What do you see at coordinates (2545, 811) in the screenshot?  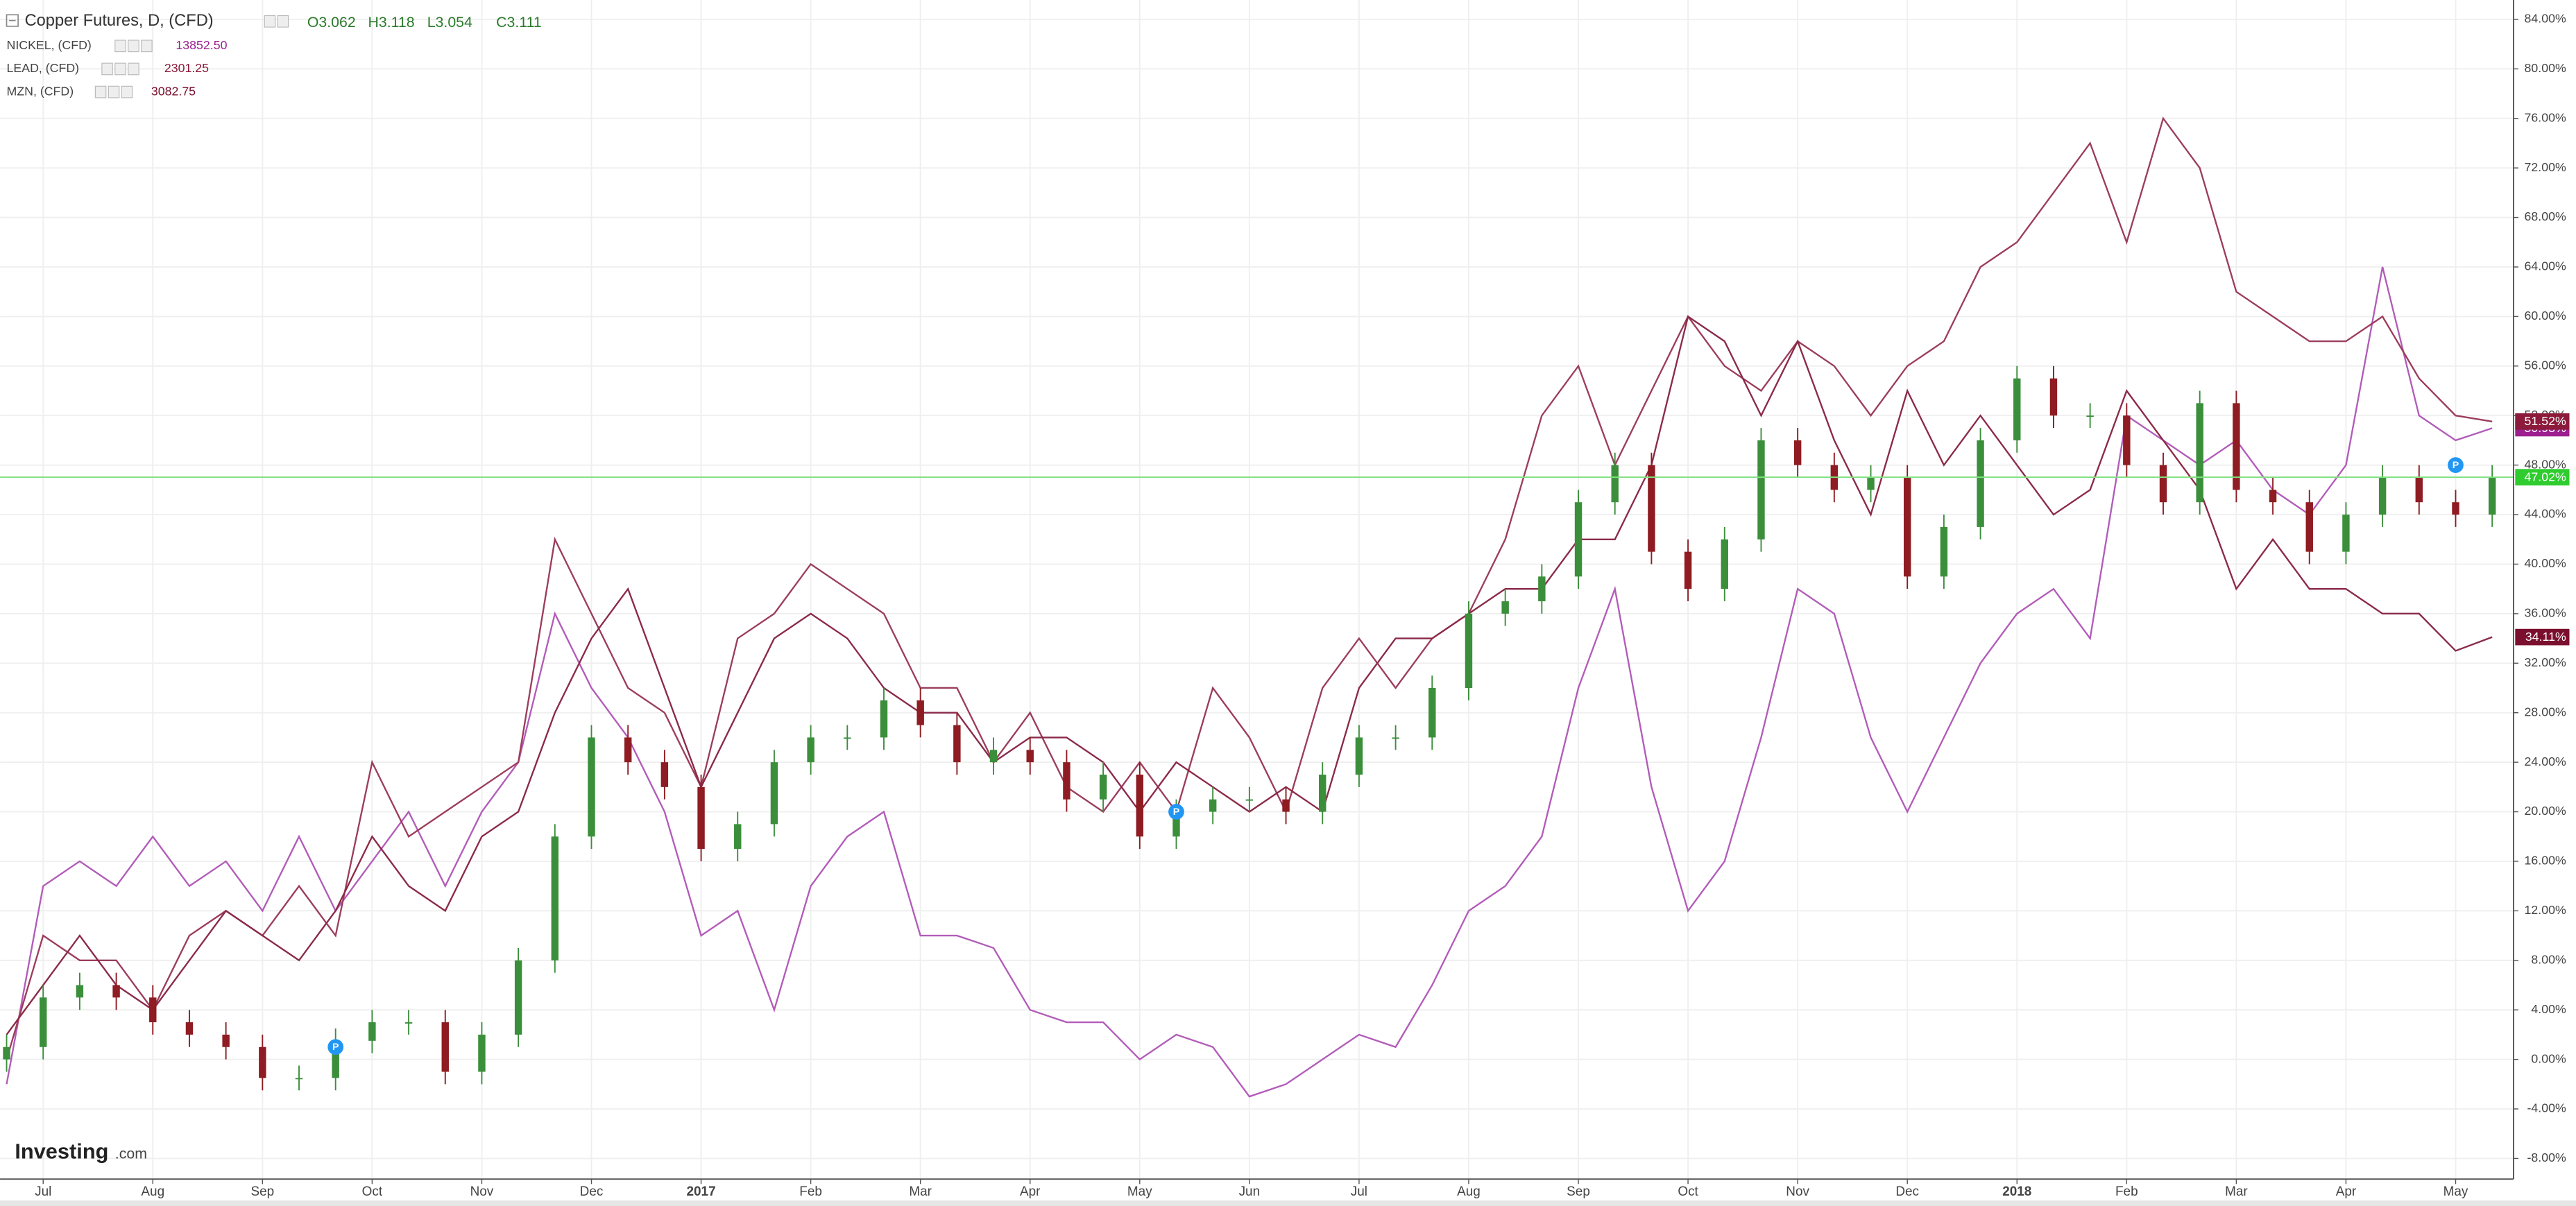 I see `y-tick-label: 20.00%` at bounding box center [2545, 811].